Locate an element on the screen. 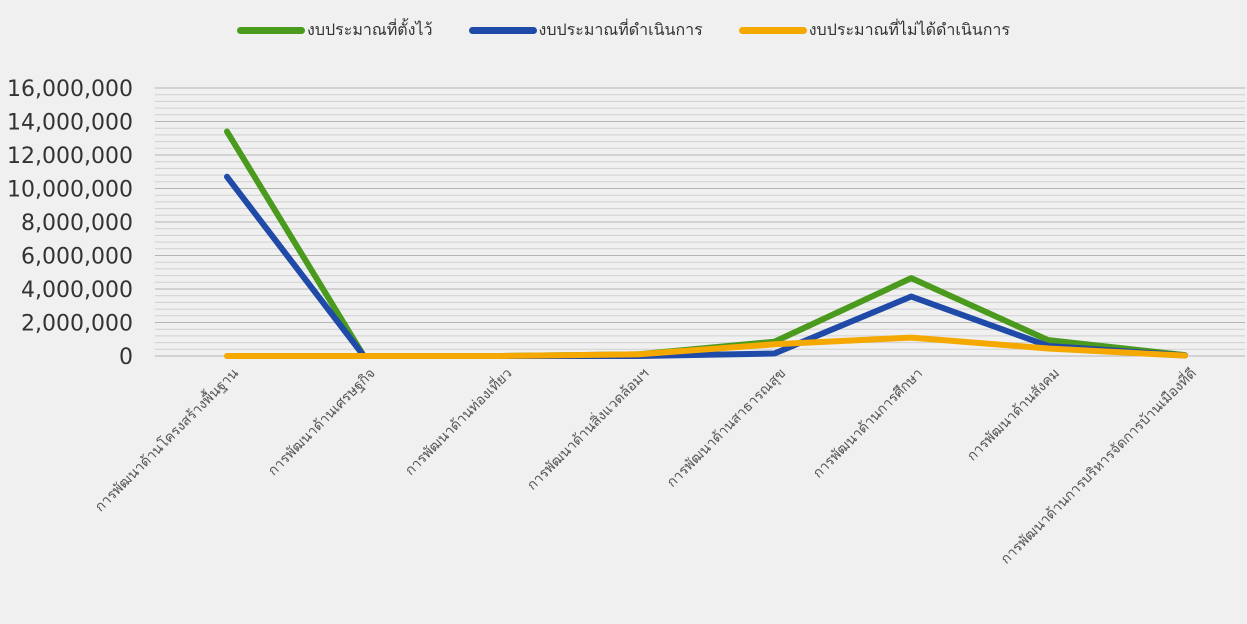  x-tick-label: การพัฒนาด้านสังคม is located at coordinates (1013, 415).